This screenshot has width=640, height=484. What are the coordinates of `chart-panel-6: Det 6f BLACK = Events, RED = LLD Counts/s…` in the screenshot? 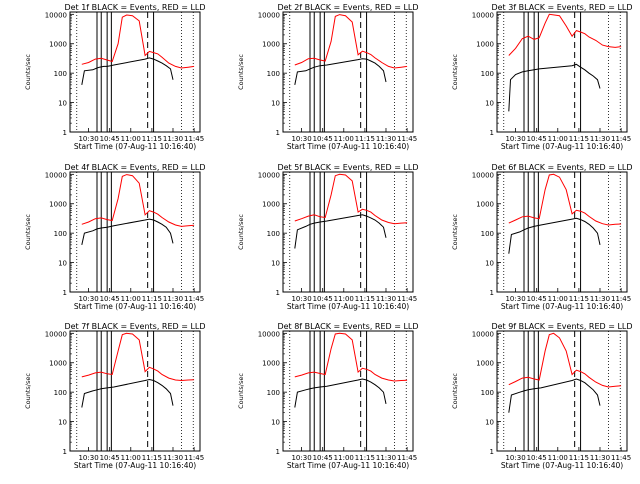 It's located at (542, 237).